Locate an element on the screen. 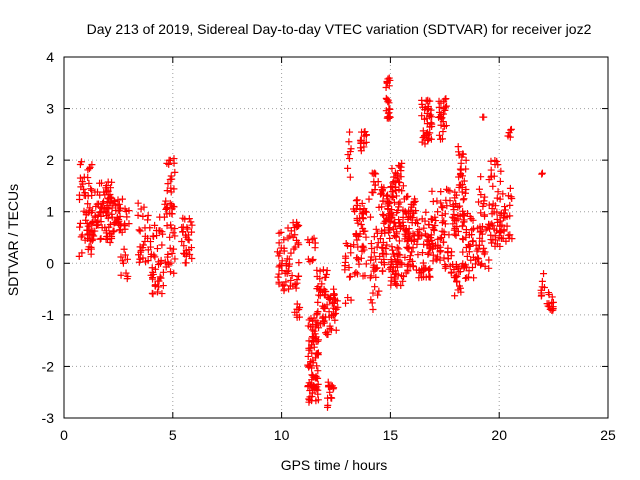  x-tick-label: 25 is located at coordinates (608, 435).